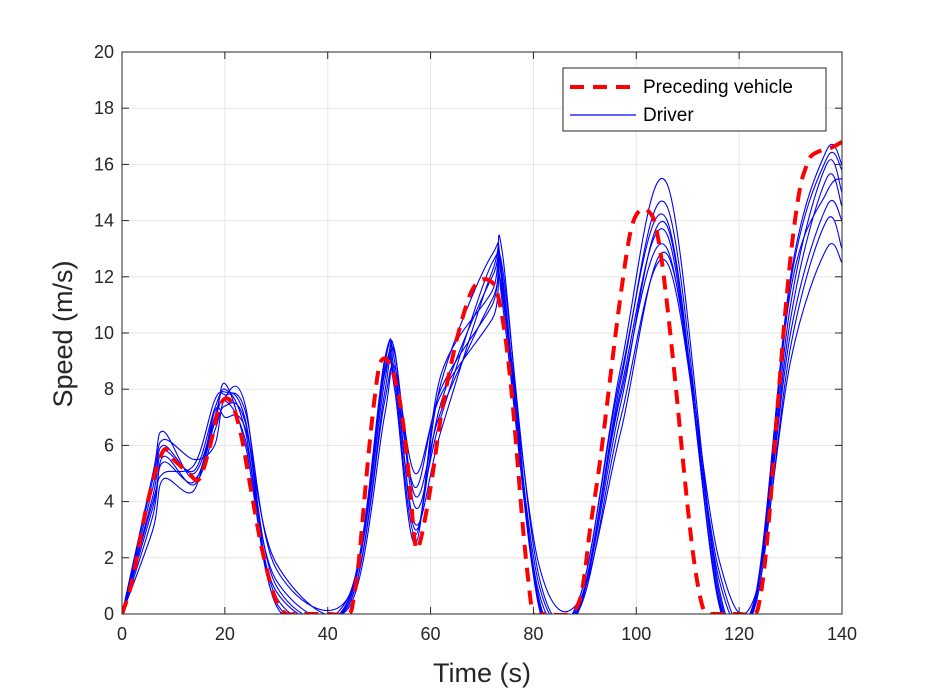 The width and height of the screenshot is (932, 689). What do you see at coordinates (104, 164) in the screenshot?
I see `y-tick-label: 16` at bounding box center [104, 164].